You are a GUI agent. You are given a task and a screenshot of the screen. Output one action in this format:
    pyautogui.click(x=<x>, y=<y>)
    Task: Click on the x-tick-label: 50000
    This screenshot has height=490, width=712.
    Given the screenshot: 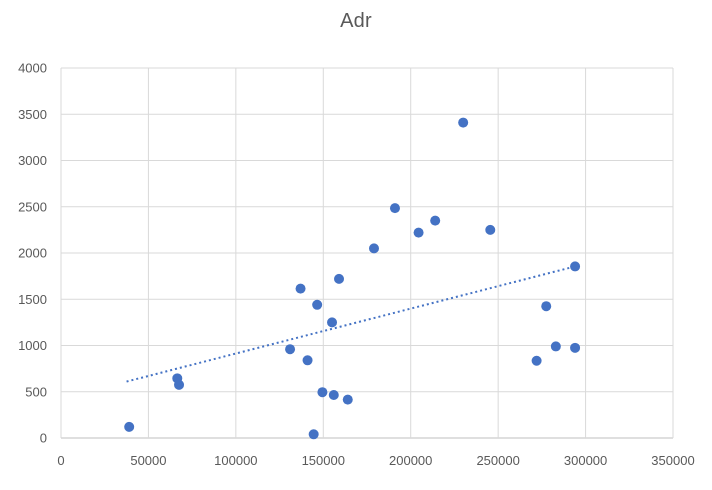 What is the action you would take?
    pyautogui.click(x=148, y=460)
    